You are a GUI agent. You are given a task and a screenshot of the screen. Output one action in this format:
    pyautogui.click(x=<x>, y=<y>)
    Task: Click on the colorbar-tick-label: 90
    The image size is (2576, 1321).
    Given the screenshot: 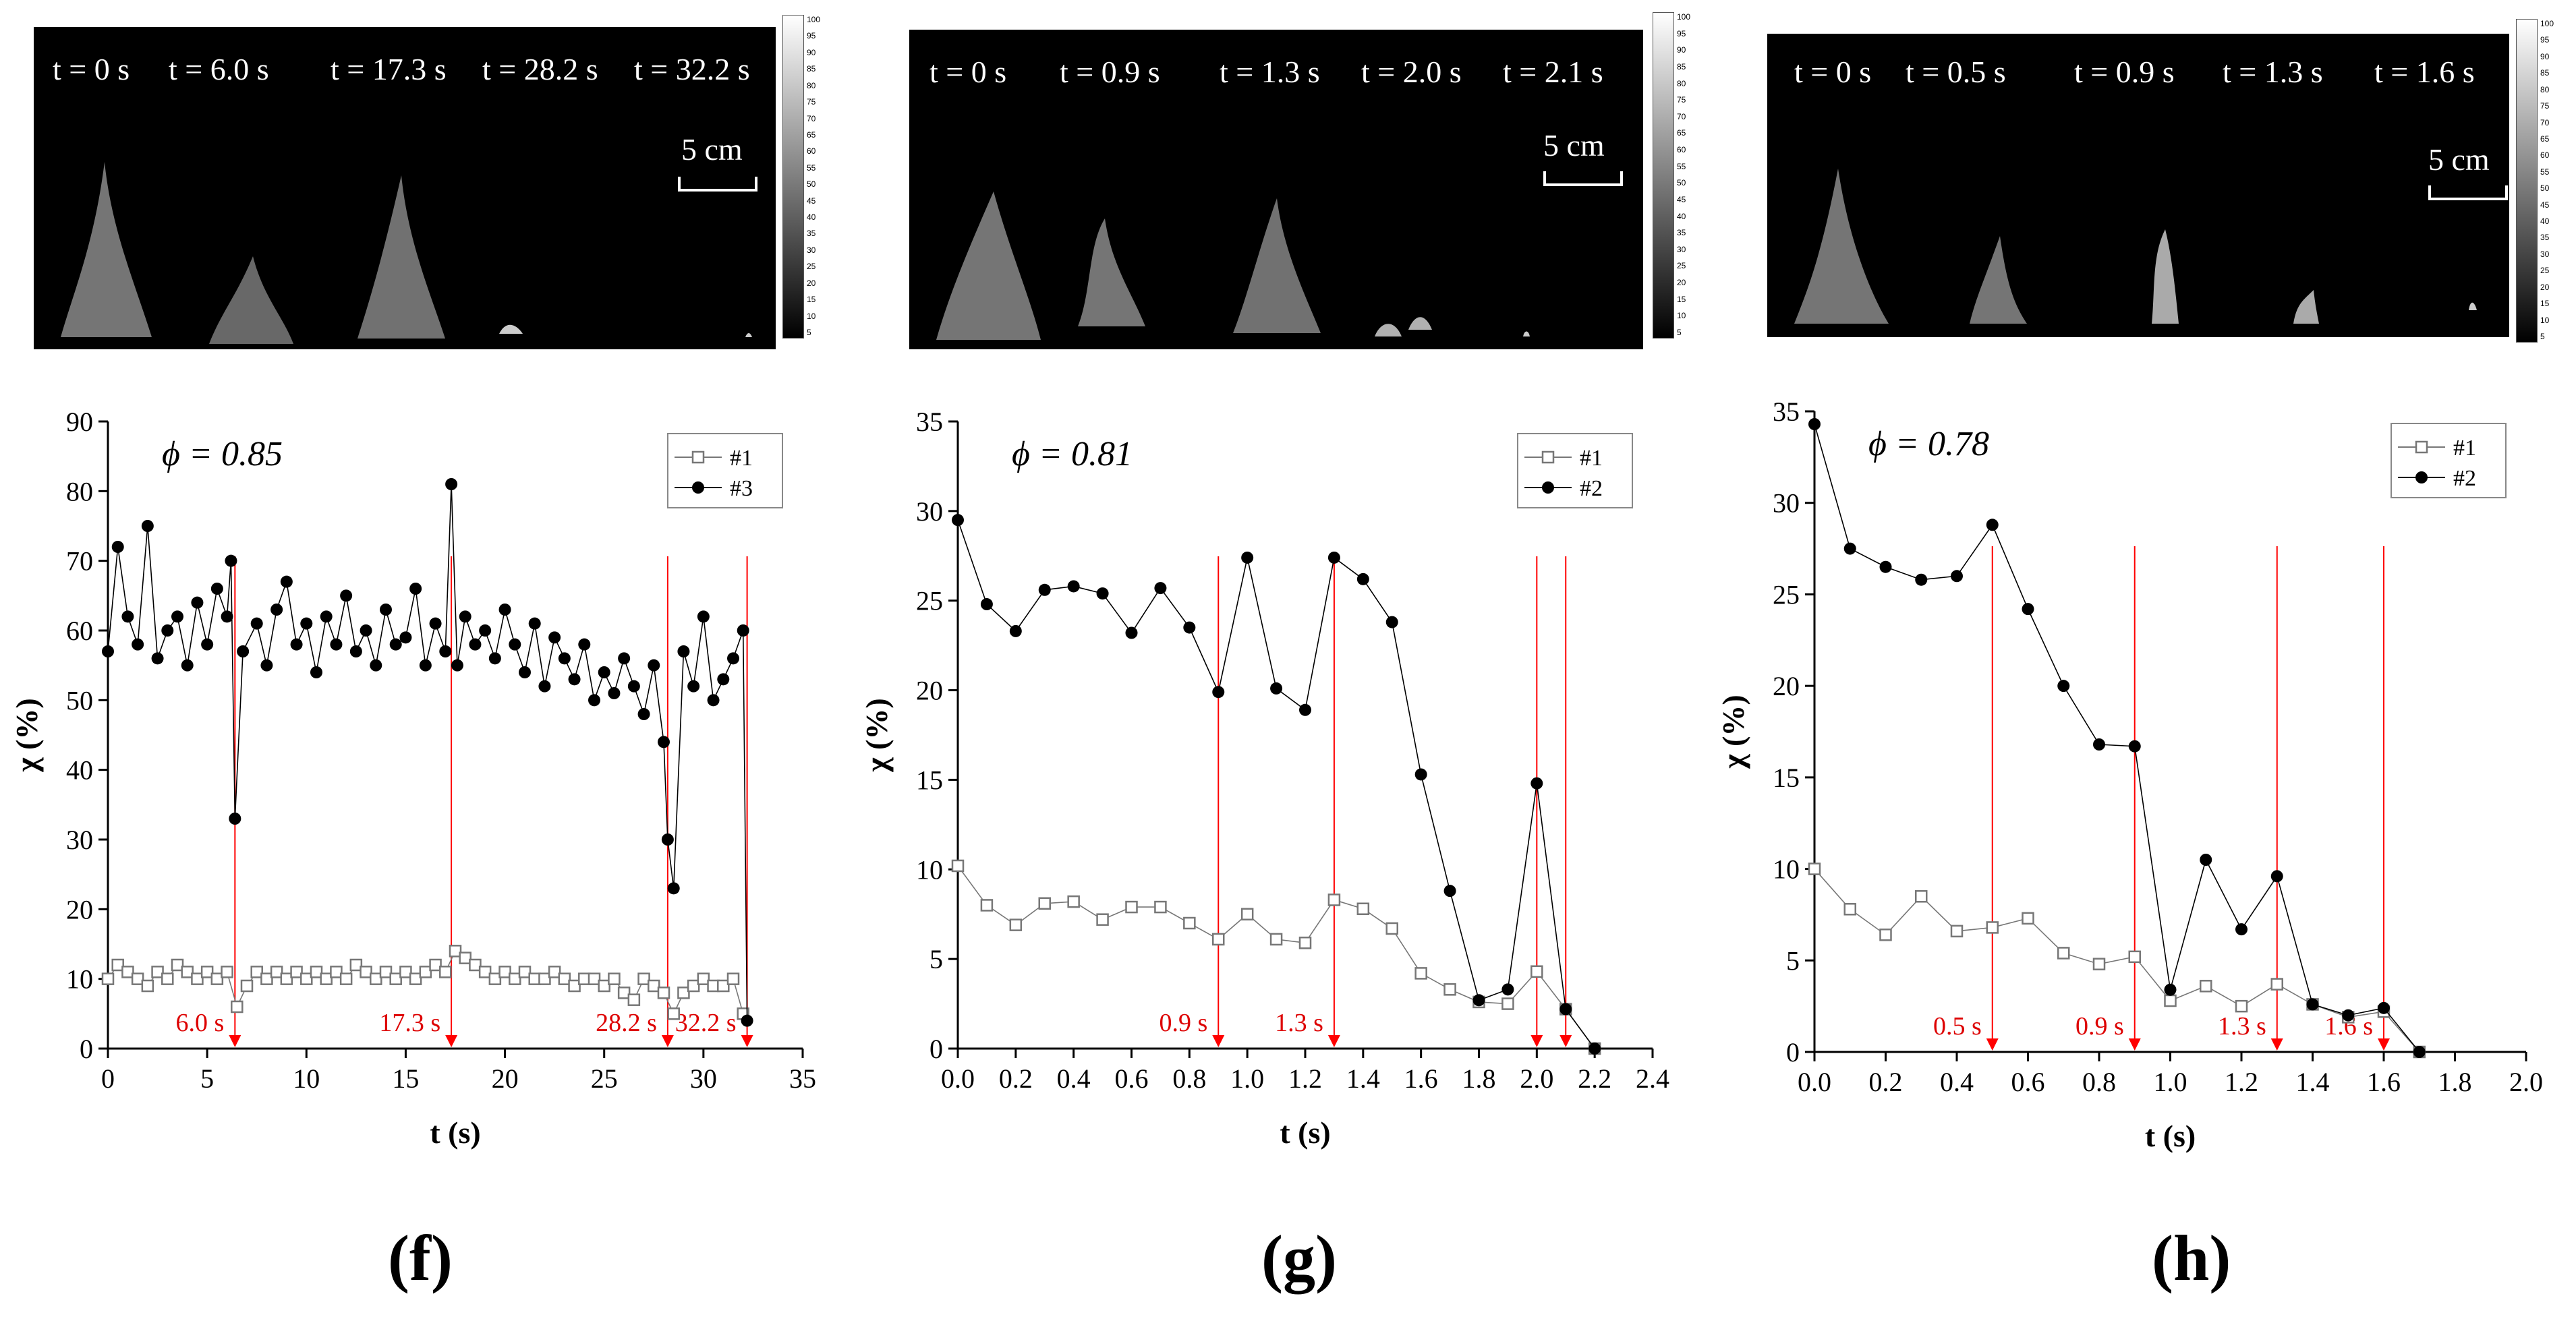 What is the action you would take?
    pyautogui.click(x=1681, y=50)
    